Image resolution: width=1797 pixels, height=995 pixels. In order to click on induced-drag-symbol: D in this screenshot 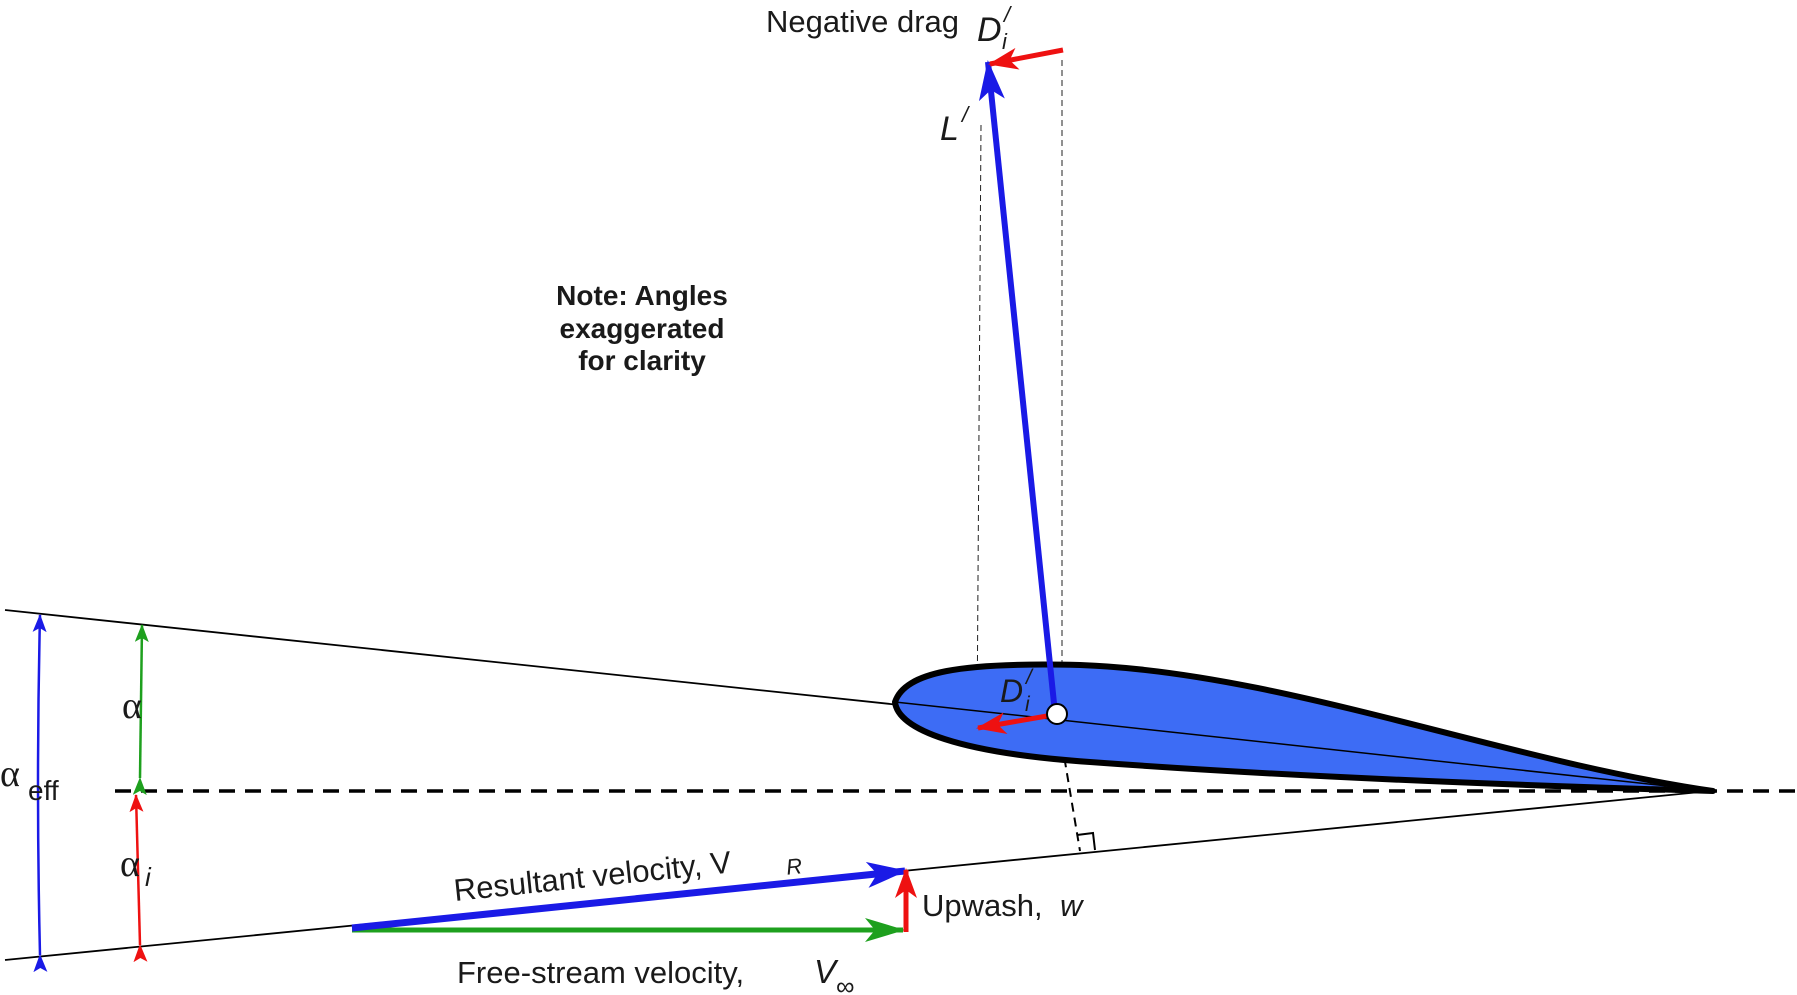, I will do `click(1011, 691)`.